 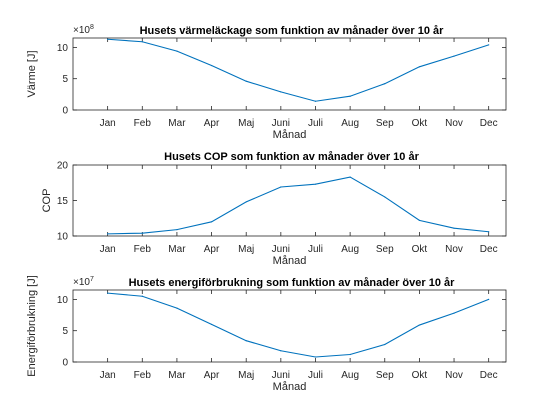 I want to click on y-axis-label-1: Värme [J], so click(x=32, y=73).